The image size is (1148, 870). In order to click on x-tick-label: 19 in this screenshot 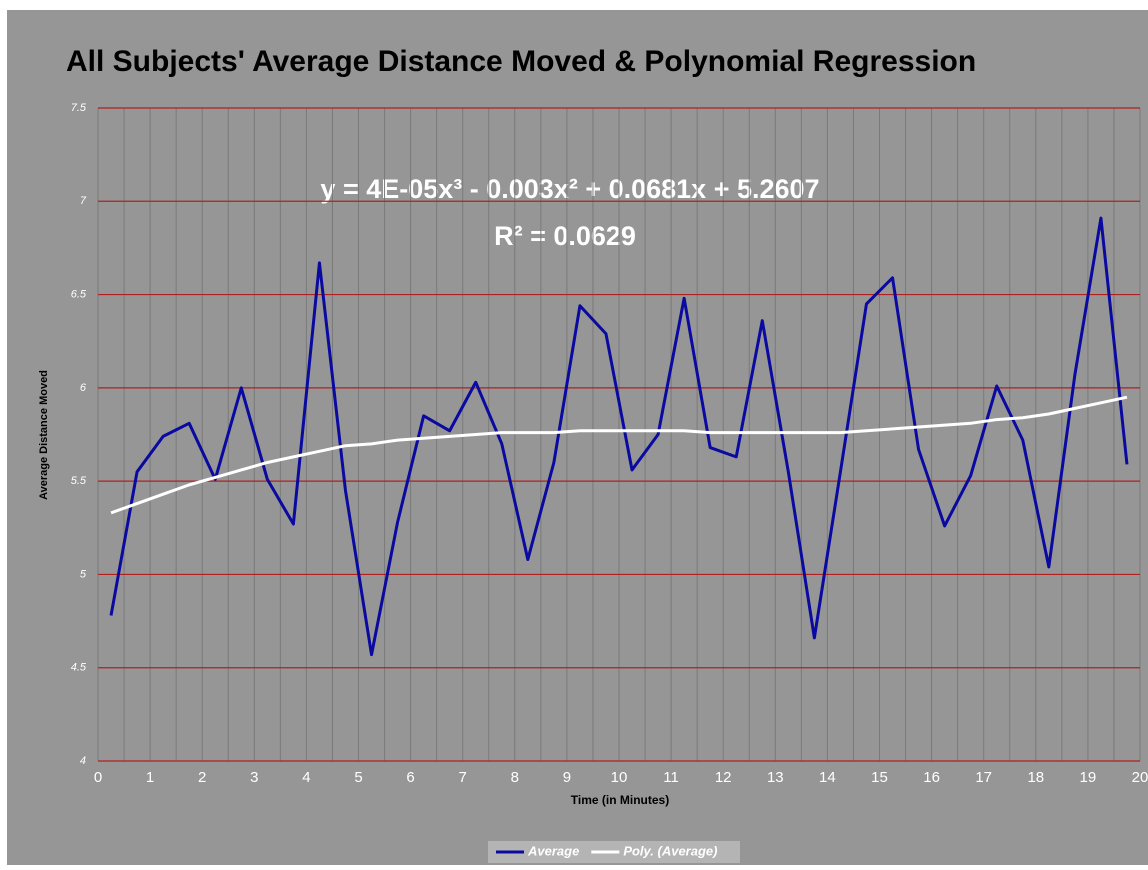, I will do `click(1088, 777)`.